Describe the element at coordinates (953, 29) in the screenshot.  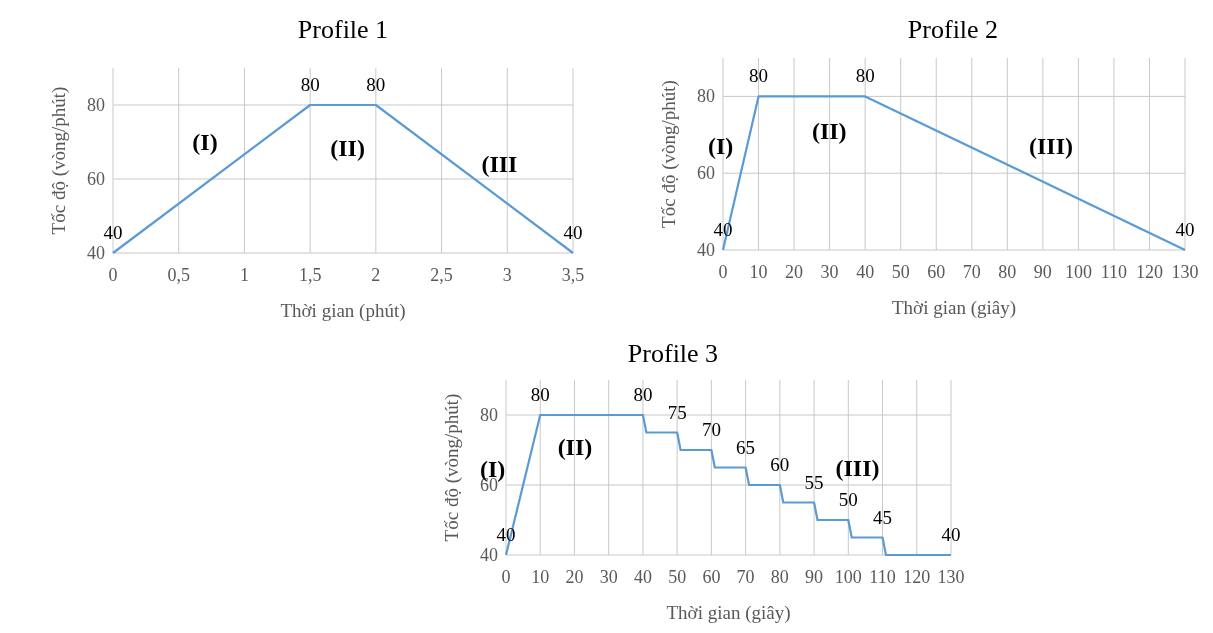
I see `chart-title: Profile 2` at that location.